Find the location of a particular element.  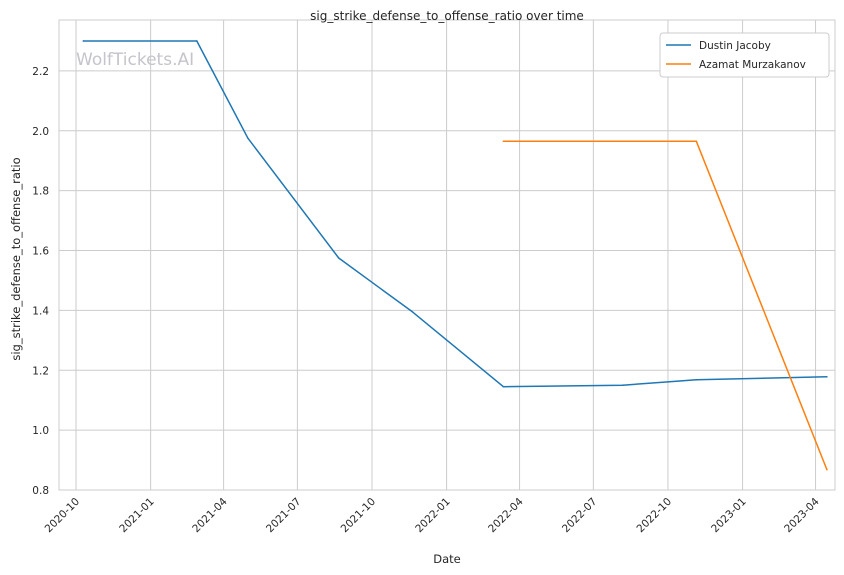

y-tick-label: 1.4 is located at coordinates (40, 311).